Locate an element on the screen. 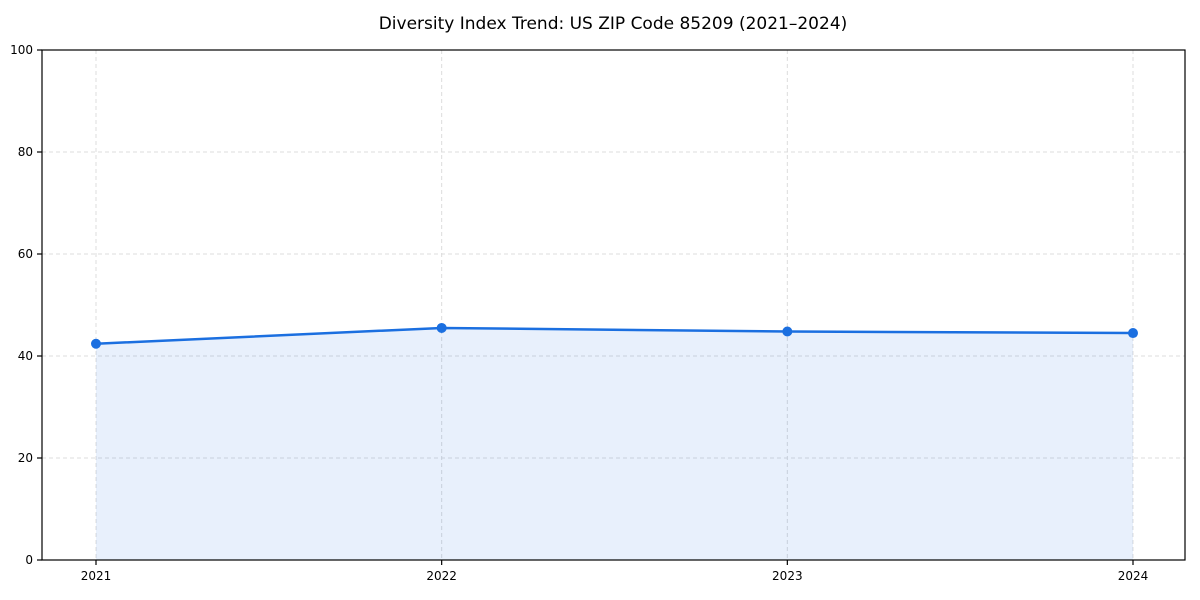  series-line is located at coordinates (614, 336).